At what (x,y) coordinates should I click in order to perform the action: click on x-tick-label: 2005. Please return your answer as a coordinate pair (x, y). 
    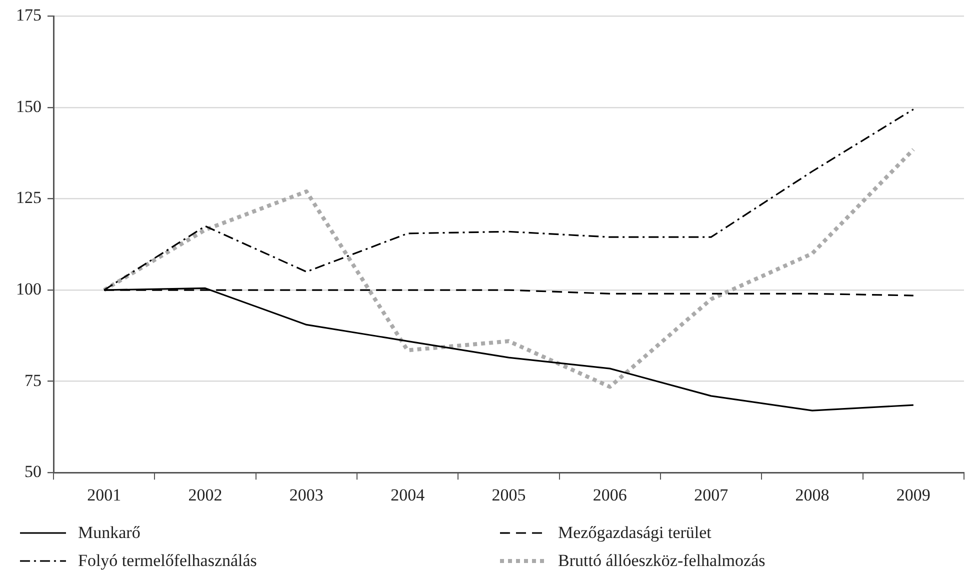
    Looking at the image, I should click on (509, 494).